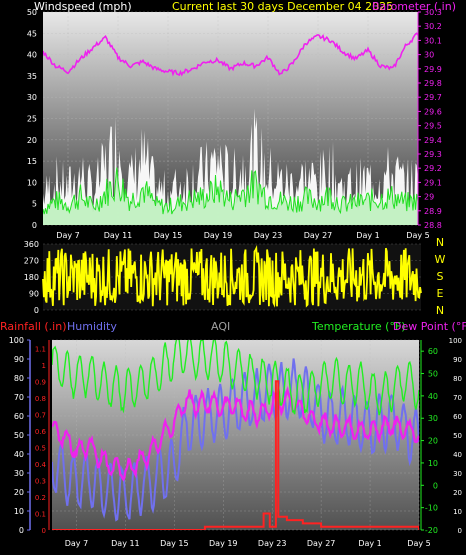  Describe the element at coordinates (433, 211) in the screenshot. I see `tick-label: 28.9` at that location.